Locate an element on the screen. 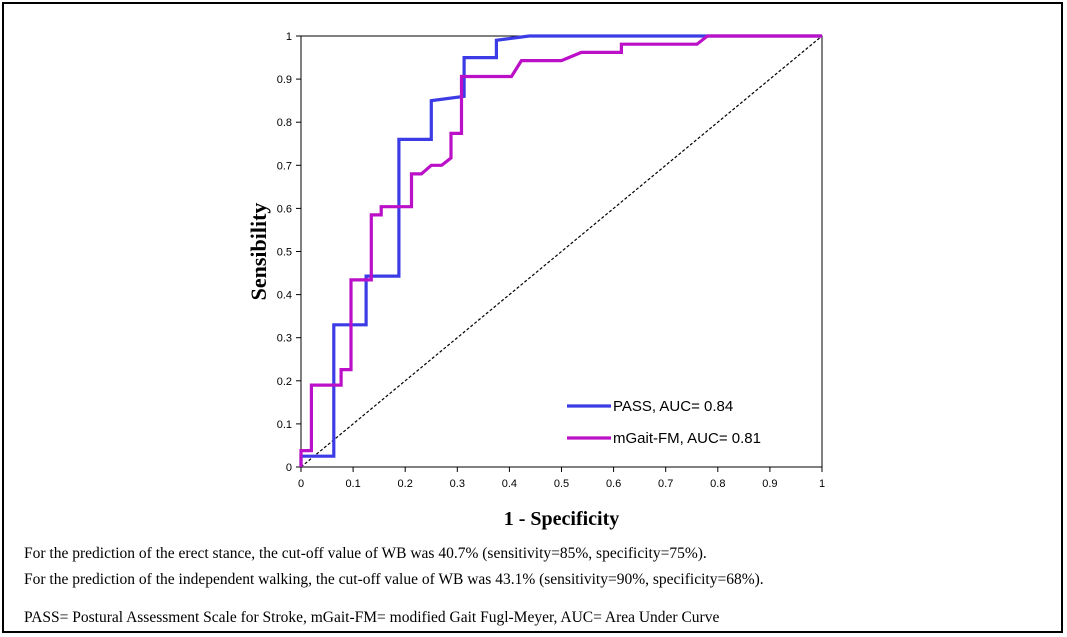 The image size is (1067, 637). x-tick-label: 1 is located at coordinates (822, 484).